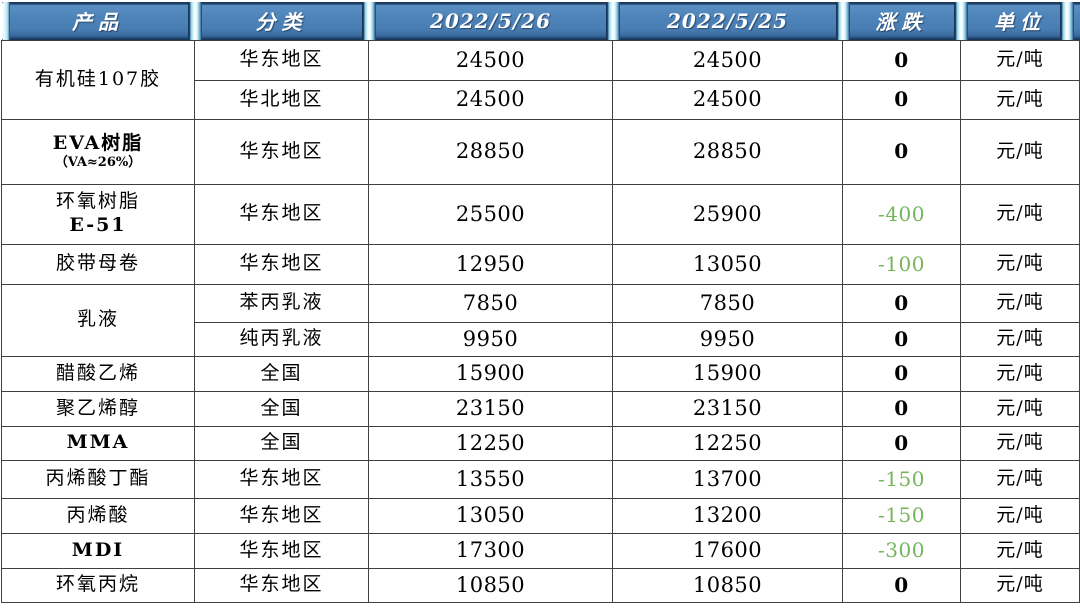 This screenshot has height=608, width=1080. What do you see at coordinates (490, 515) in the screenshot?
I see `price-2022-5-26-cell: 13050` at bounding box center [490, 515].